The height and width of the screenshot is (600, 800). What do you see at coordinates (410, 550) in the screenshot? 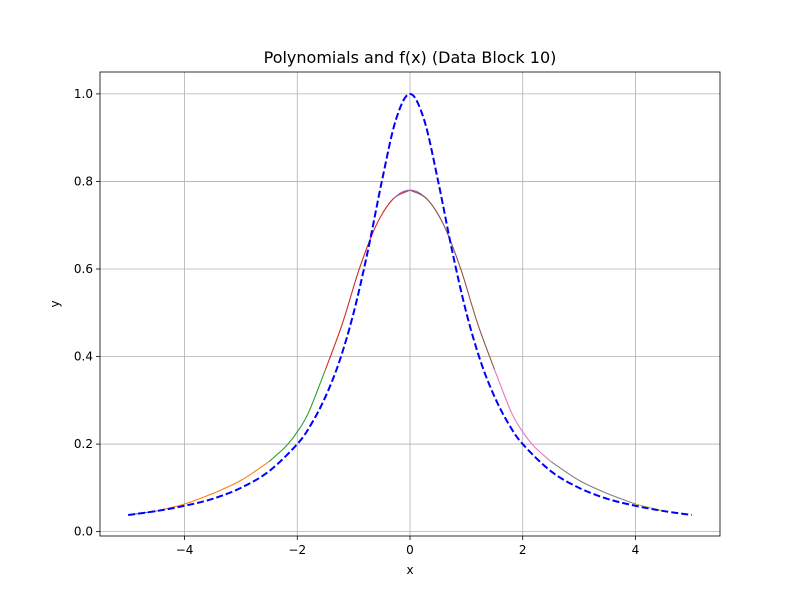
I see `x-tick-label: 0` at bounding box center [410, 550].